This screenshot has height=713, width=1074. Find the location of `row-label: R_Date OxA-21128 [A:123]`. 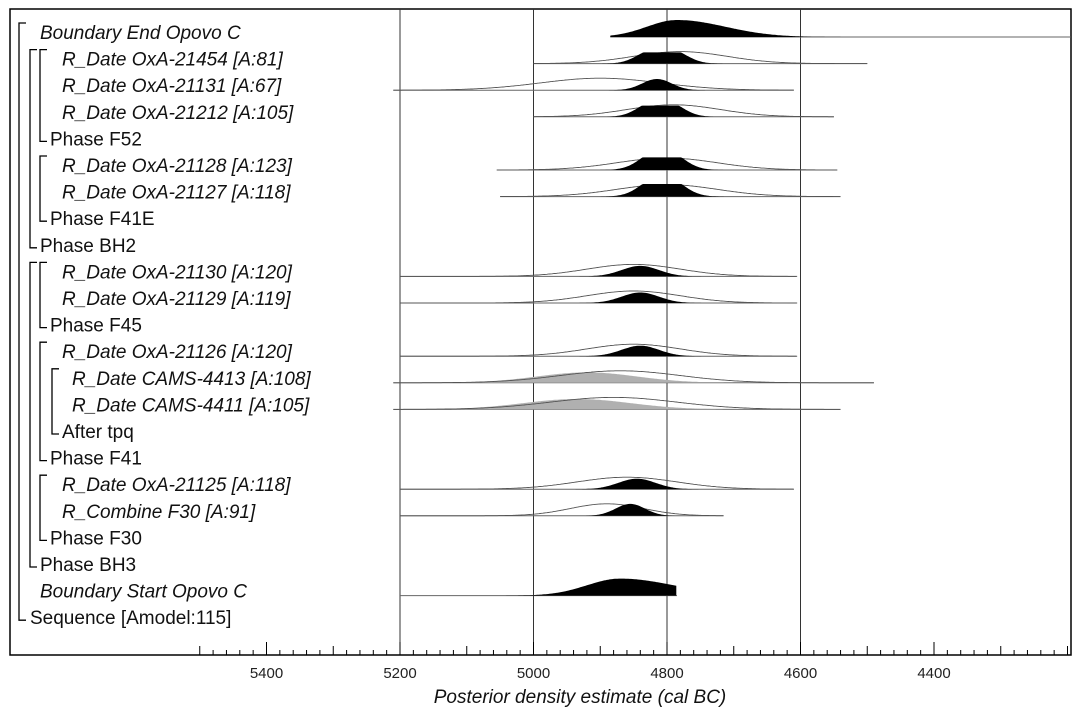

row-label: R_Date OxA-21128 [A:123] is located at coordinates (177, 166).